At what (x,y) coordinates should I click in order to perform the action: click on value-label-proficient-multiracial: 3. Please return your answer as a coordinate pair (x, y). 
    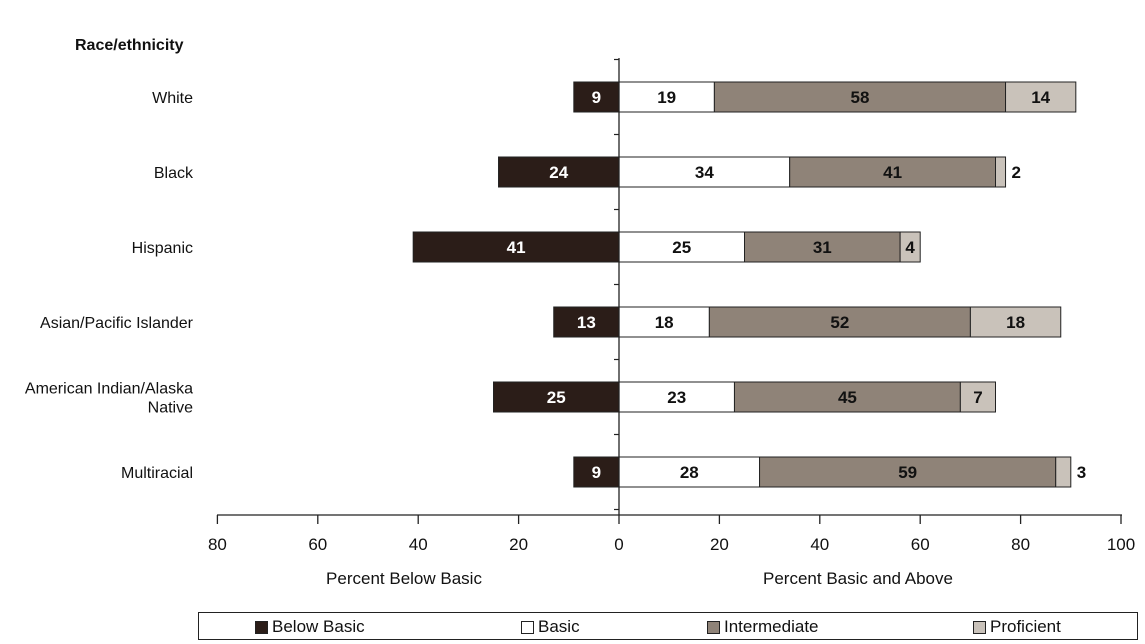
    Looking at the image, I should click on (1081, 472).